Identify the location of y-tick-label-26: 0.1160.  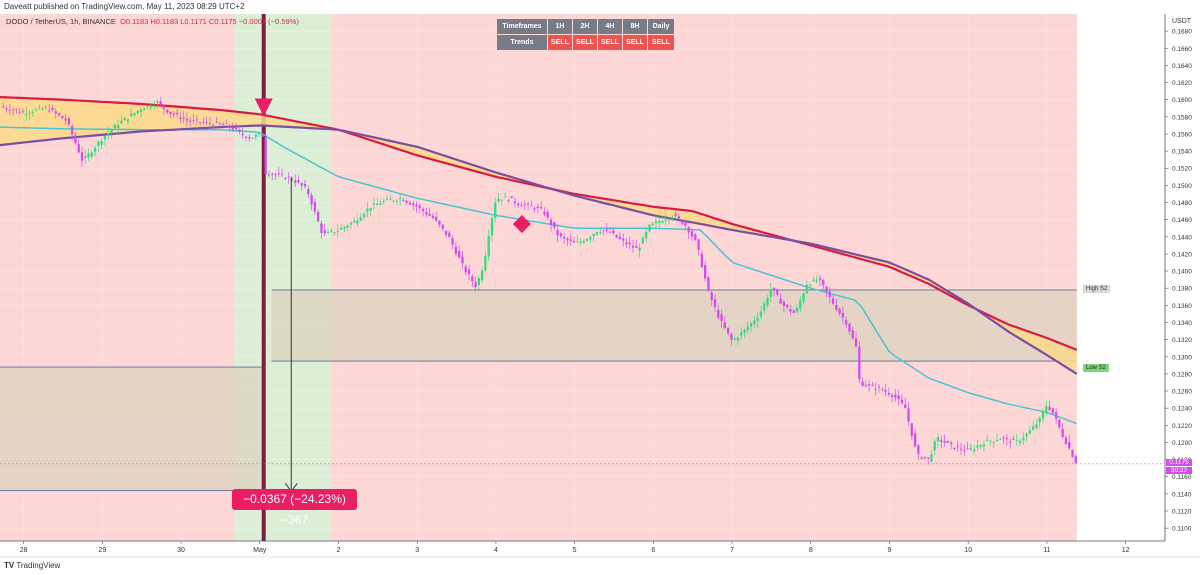
(1182, 477).